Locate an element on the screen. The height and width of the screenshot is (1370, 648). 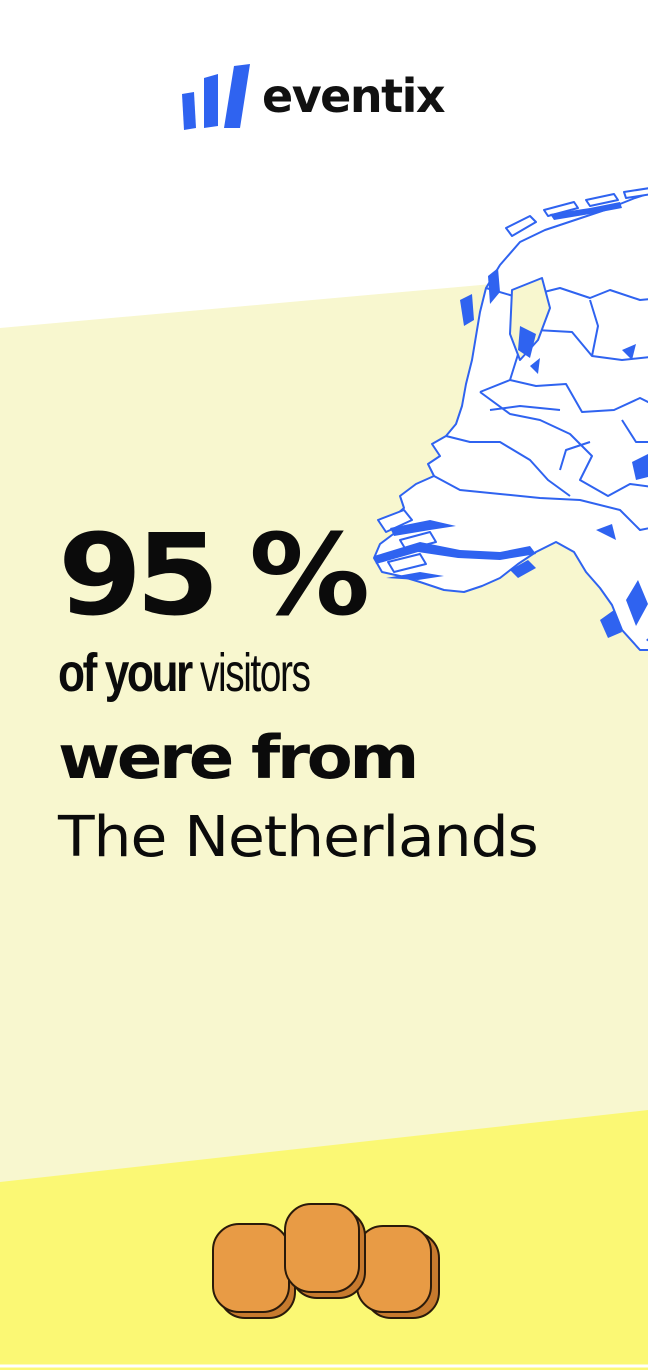
token-middle is located at coordinates (325, 1251).